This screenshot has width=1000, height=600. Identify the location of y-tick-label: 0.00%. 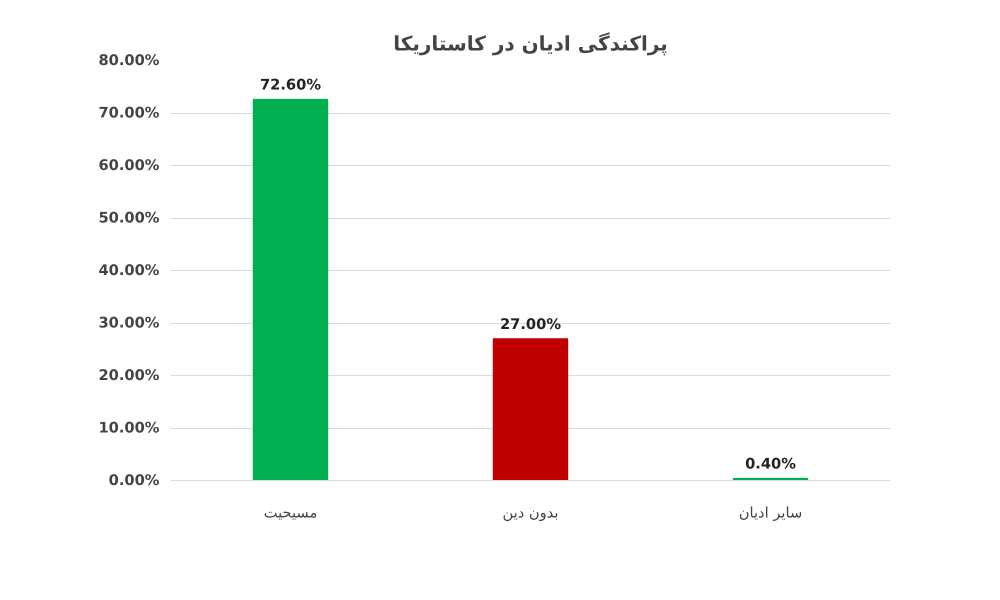
(134, 480).